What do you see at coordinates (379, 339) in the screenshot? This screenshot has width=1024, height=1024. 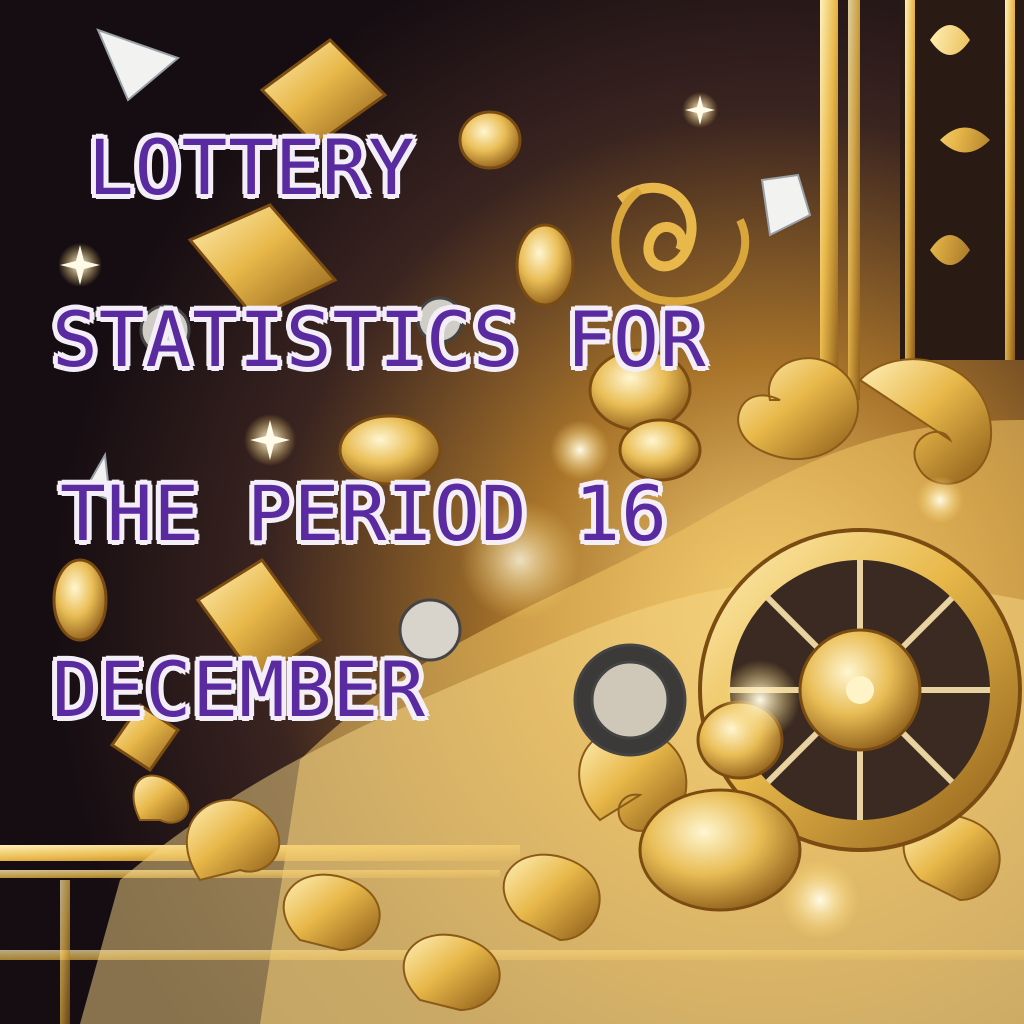 I see `headline-line-2: STATISTICS FOR` at bounding box center [379, 339].